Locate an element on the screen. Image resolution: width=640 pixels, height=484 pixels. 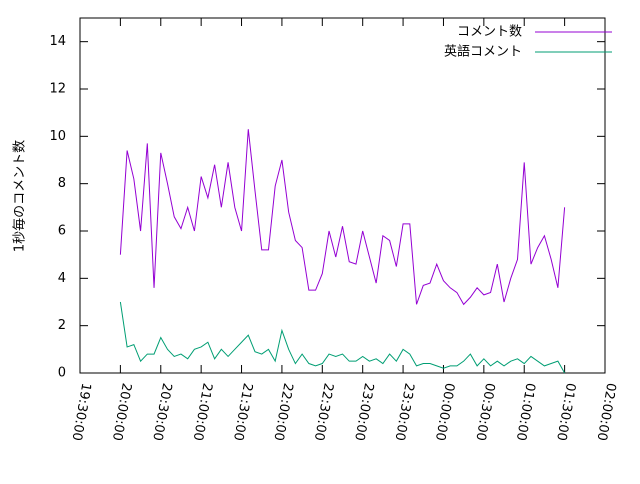
x-tick-label: 20:30:00 is located at coordinates (161, 412).